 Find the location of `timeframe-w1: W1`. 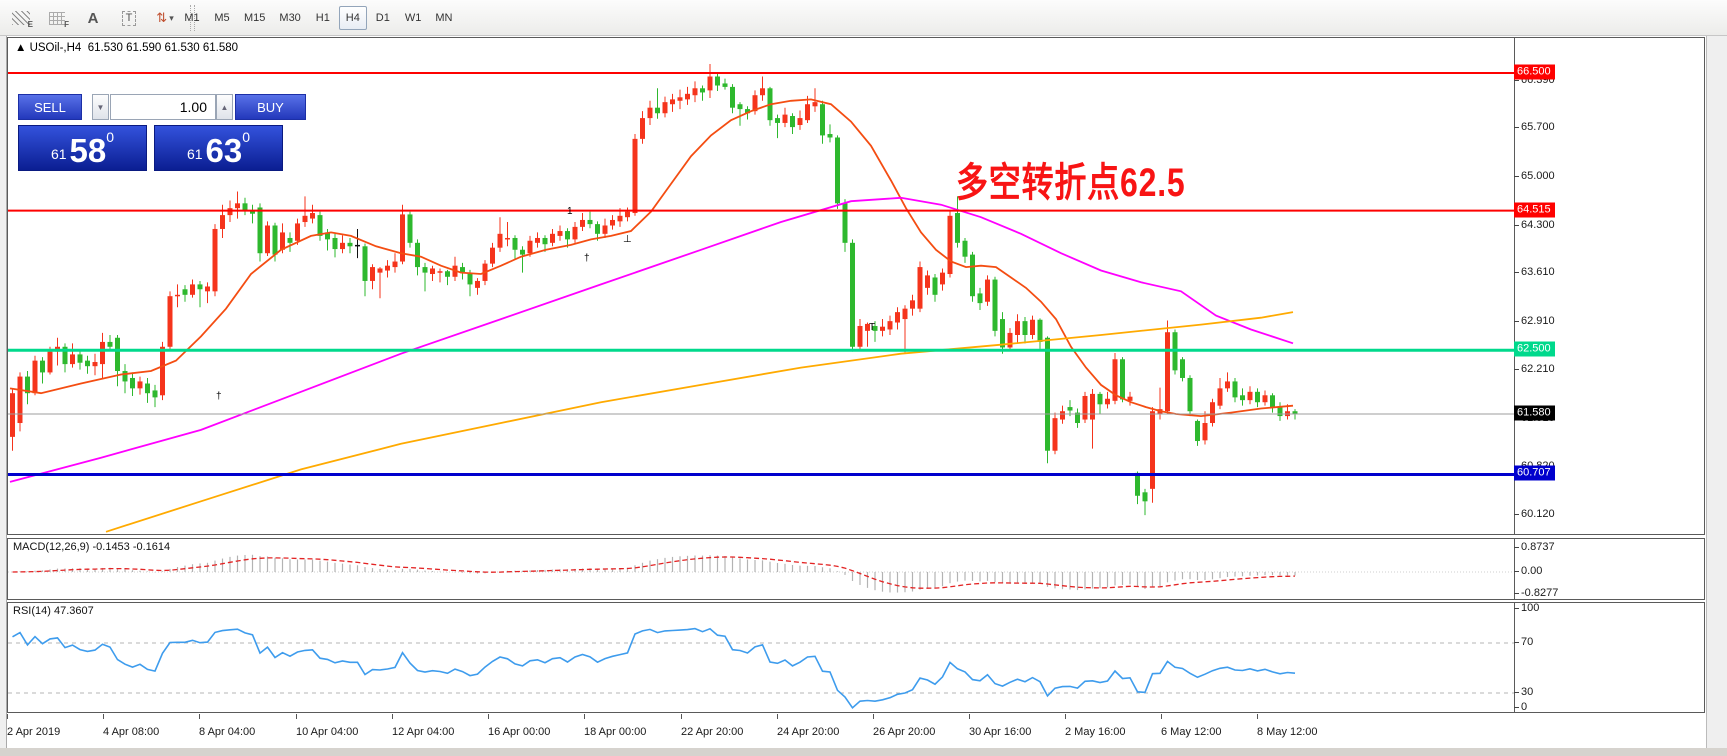

timeframe-w1: W1 is located at coordinates (413, 18).